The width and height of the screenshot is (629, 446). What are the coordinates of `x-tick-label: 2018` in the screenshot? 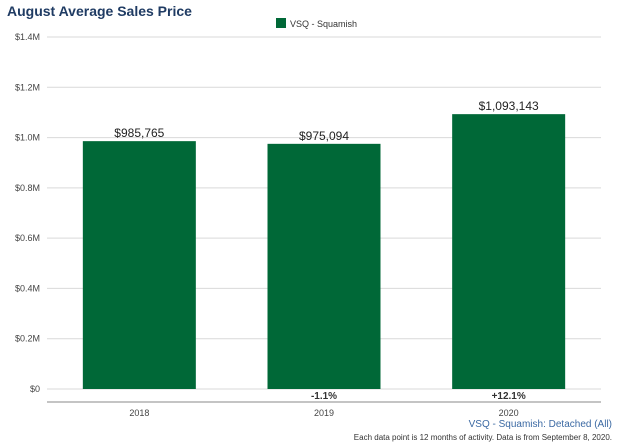 It's located at (139, 413).